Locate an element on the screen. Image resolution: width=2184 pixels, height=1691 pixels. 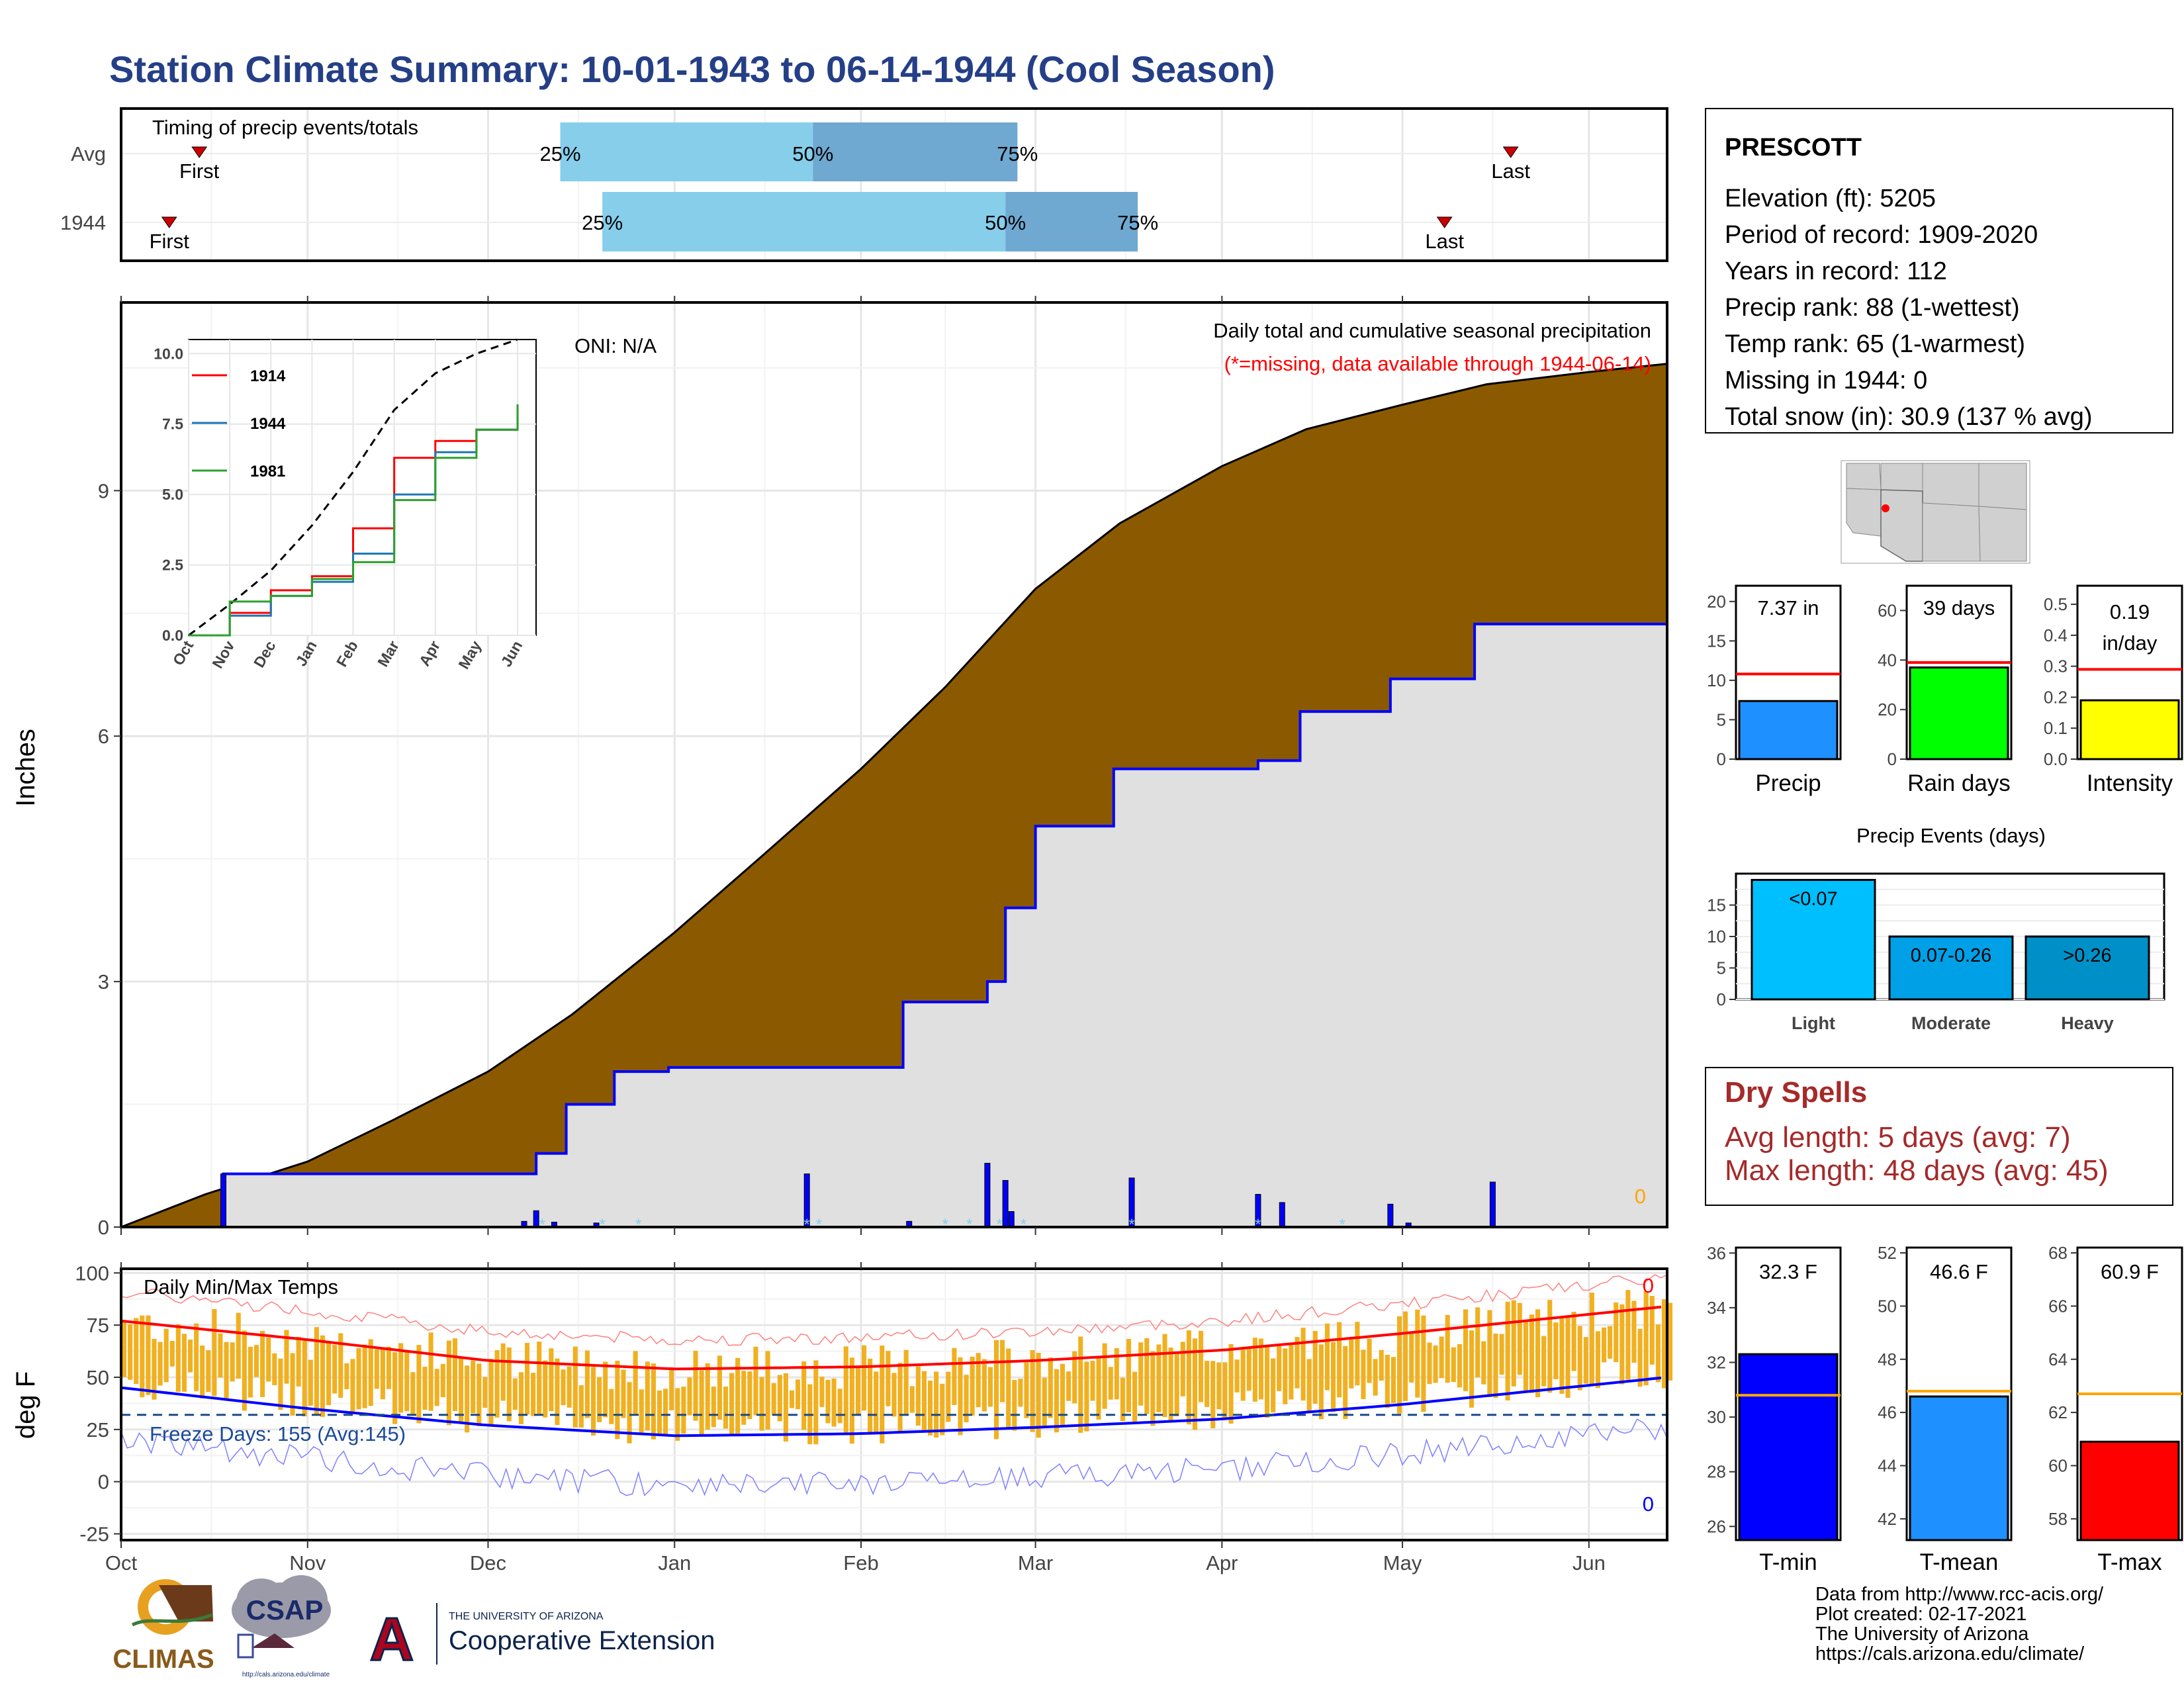
temp-summary-bar is located at coordinates (1959, 1468).